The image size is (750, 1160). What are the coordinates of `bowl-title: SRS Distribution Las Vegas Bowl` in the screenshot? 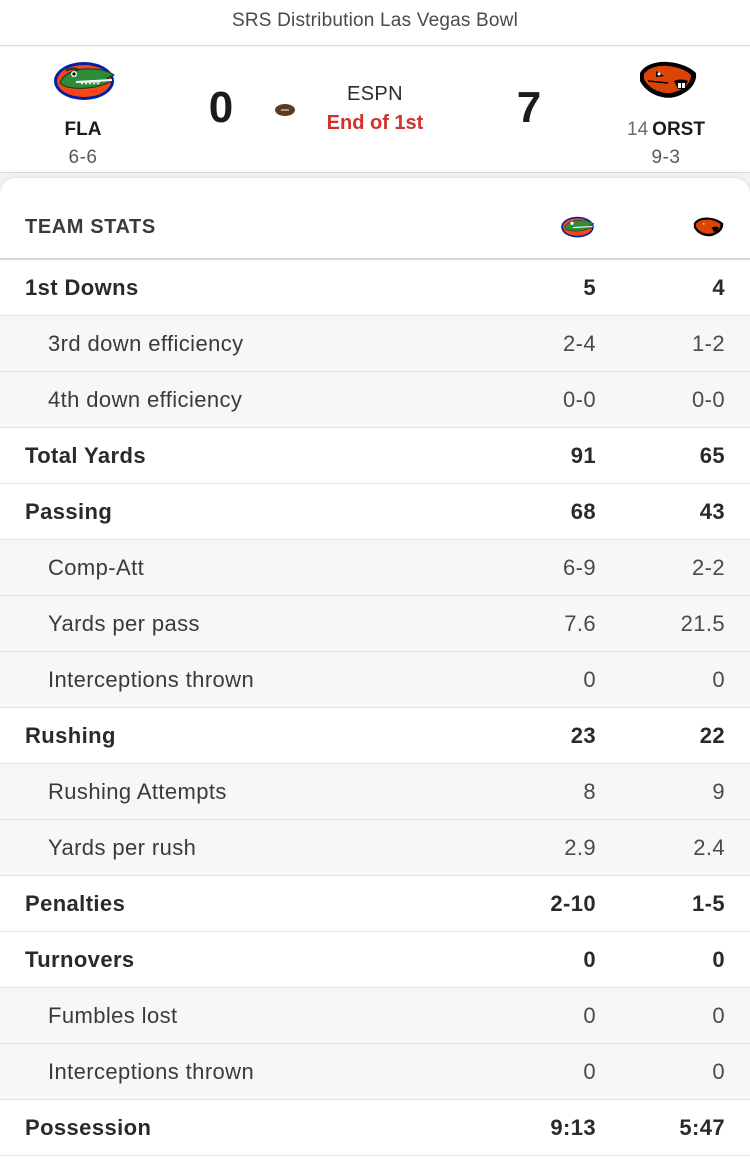 It's located at (375, 23).